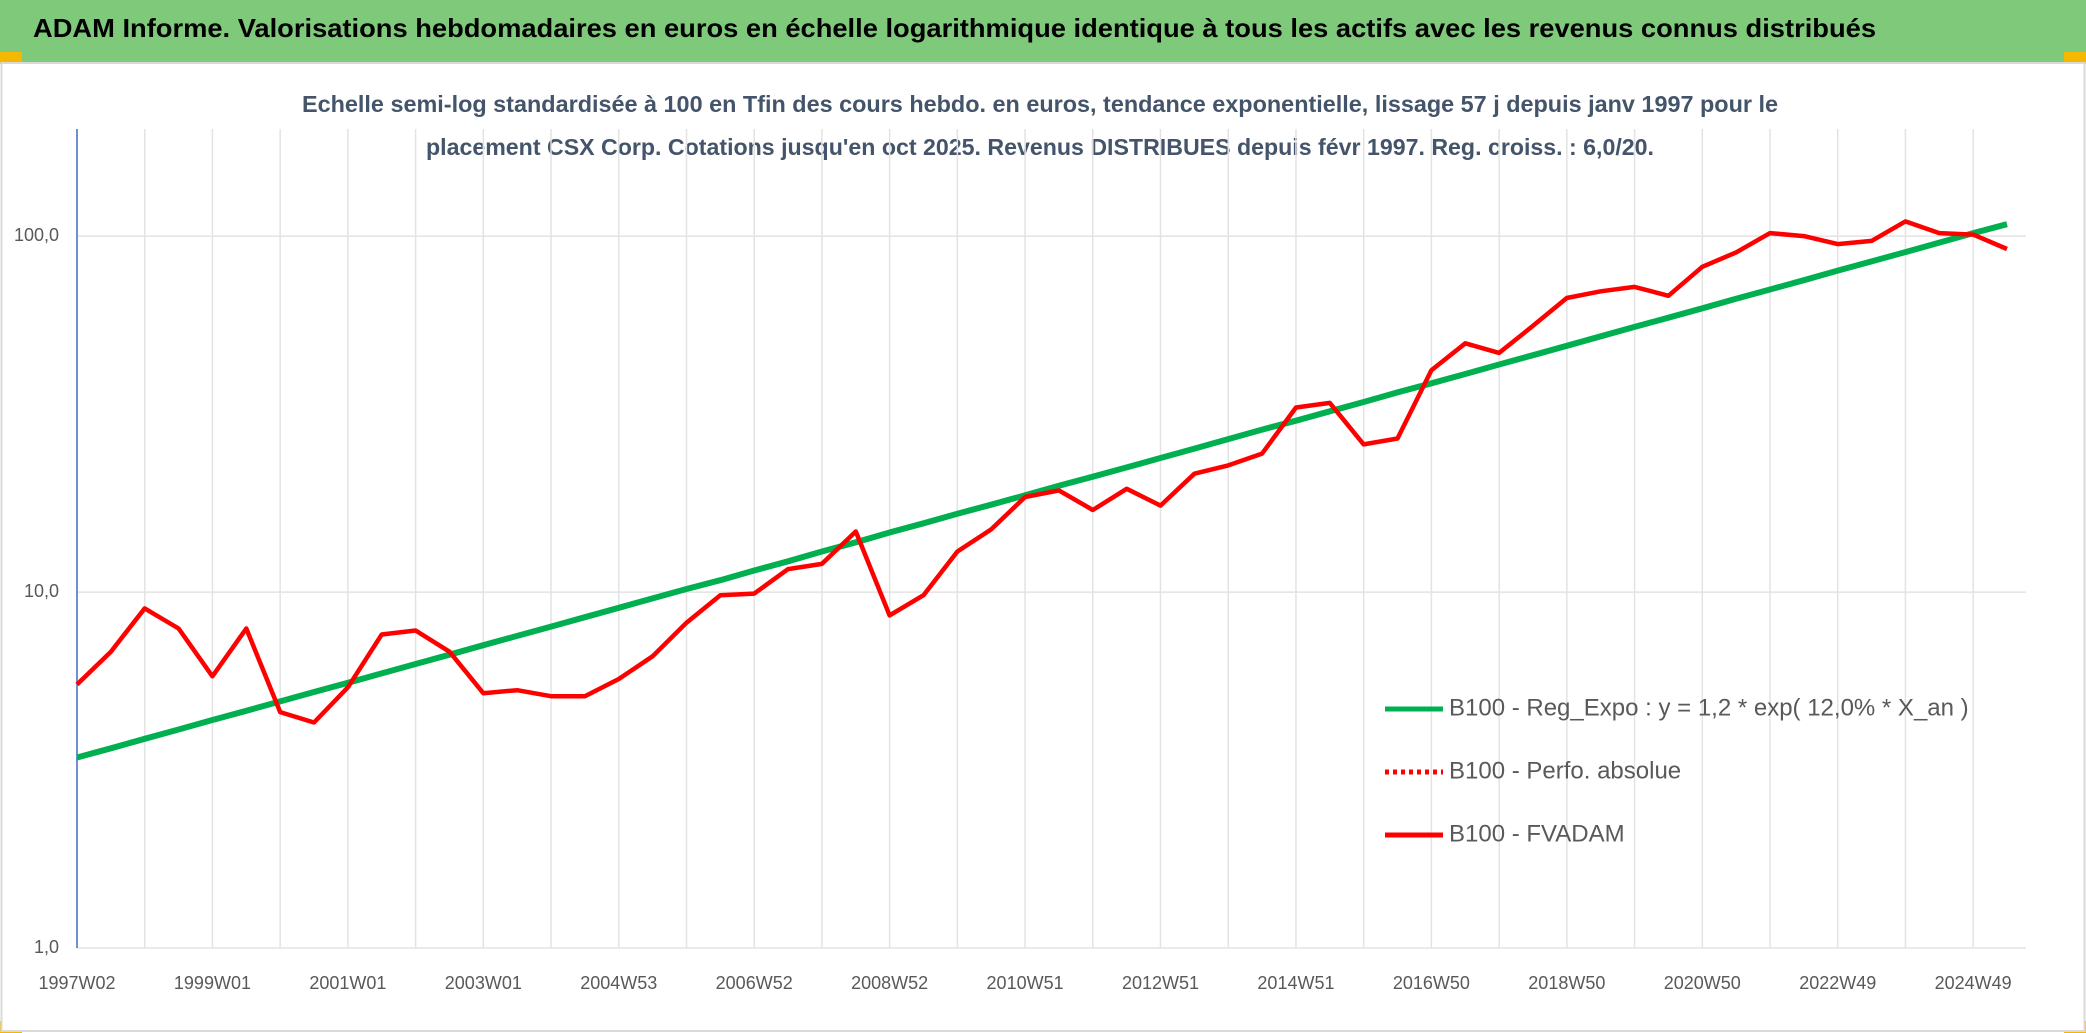 Image resolution: width=2086 pixels, height=1033 pixels. I want to click on y-tick-label: 1,0, so click(46, 947).